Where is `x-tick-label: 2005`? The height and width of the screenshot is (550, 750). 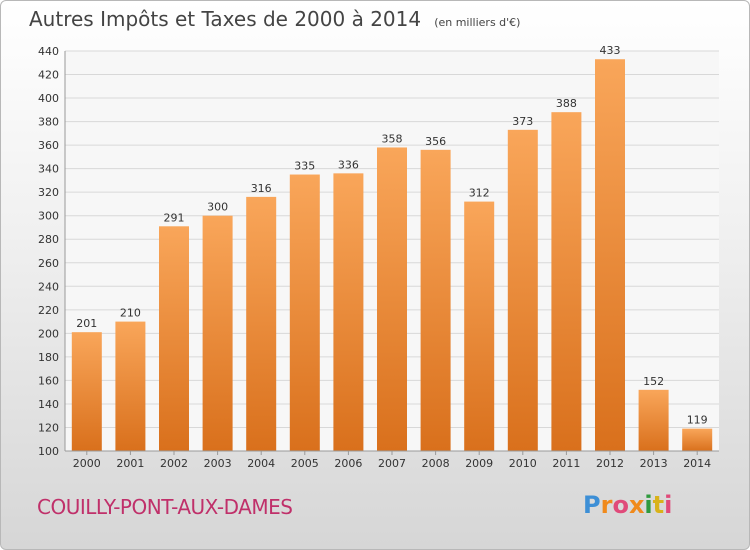
x-tick-label: 2005 is located at coordinates (305, 463).